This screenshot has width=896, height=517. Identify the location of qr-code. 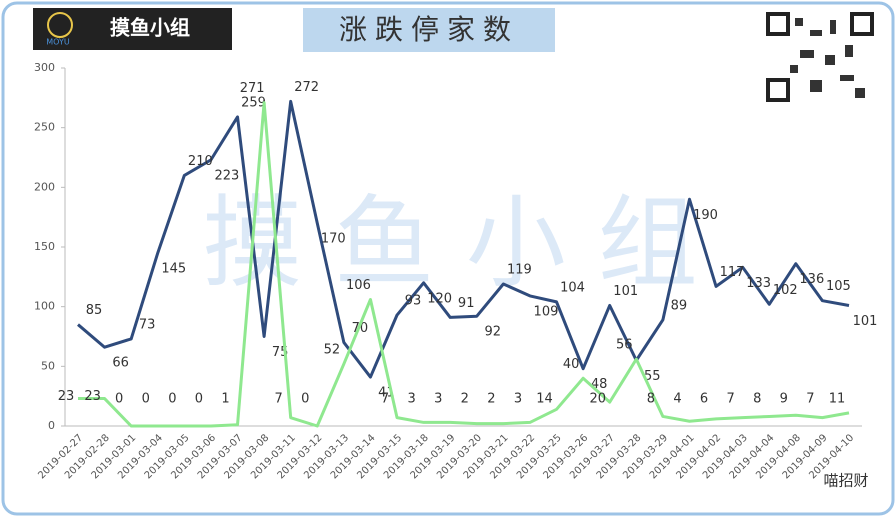
(821, 57).